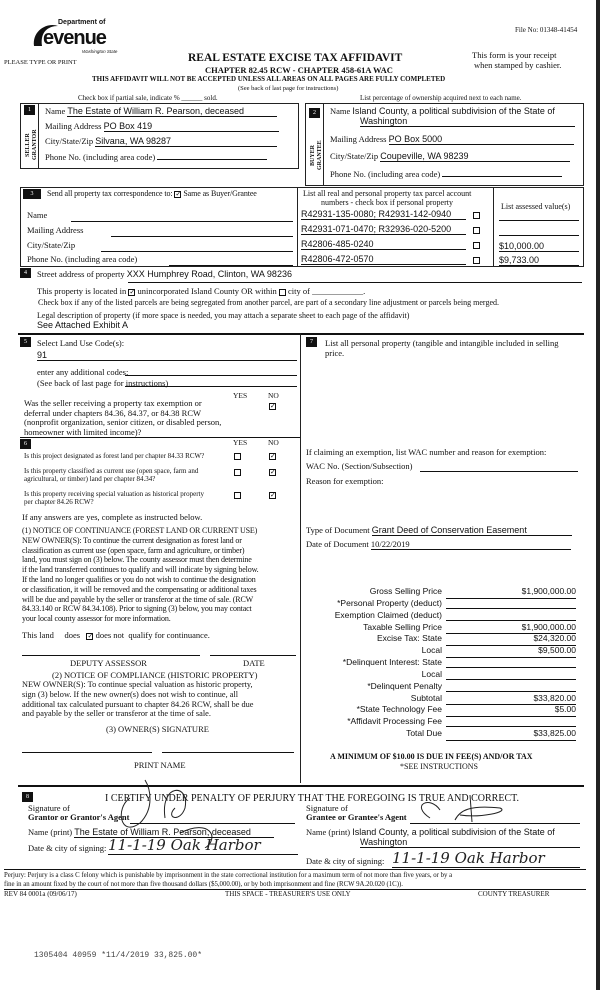 This screenshot has height=990, width=600. Describe the element at coordinates (546, 30) in the screenshot. I see `file-number: File No: 01348-41454` at that location.